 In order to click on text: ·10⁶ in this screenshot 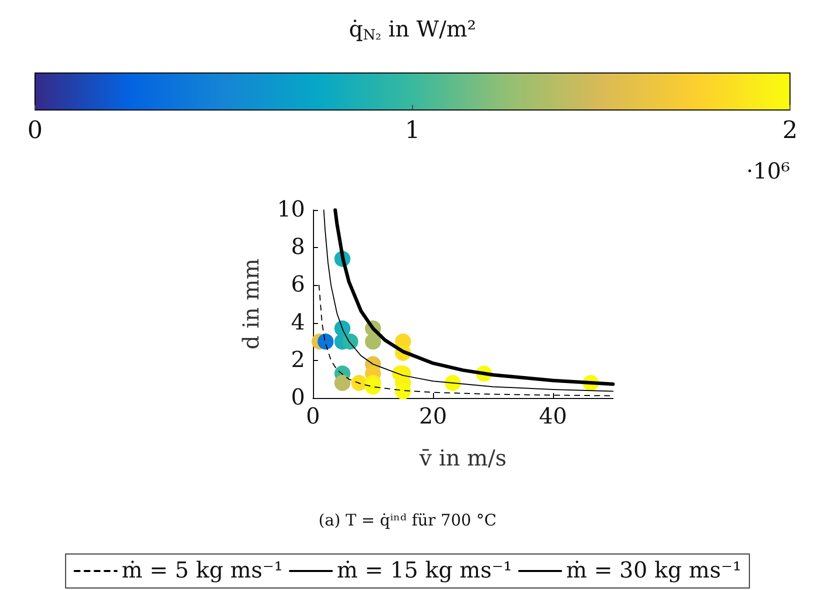, I will do `click(768, 172)`.